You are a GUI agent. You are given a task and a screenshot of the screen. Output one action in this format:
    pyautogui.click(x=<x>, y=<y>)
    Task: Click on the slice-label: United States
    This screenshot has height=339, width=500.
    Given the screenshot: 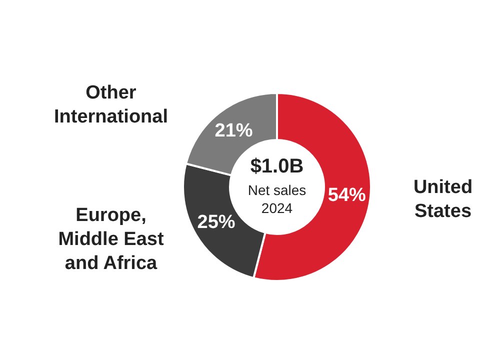 What is the action you would take?
    pyautogui.click(x=443, y=199)
    